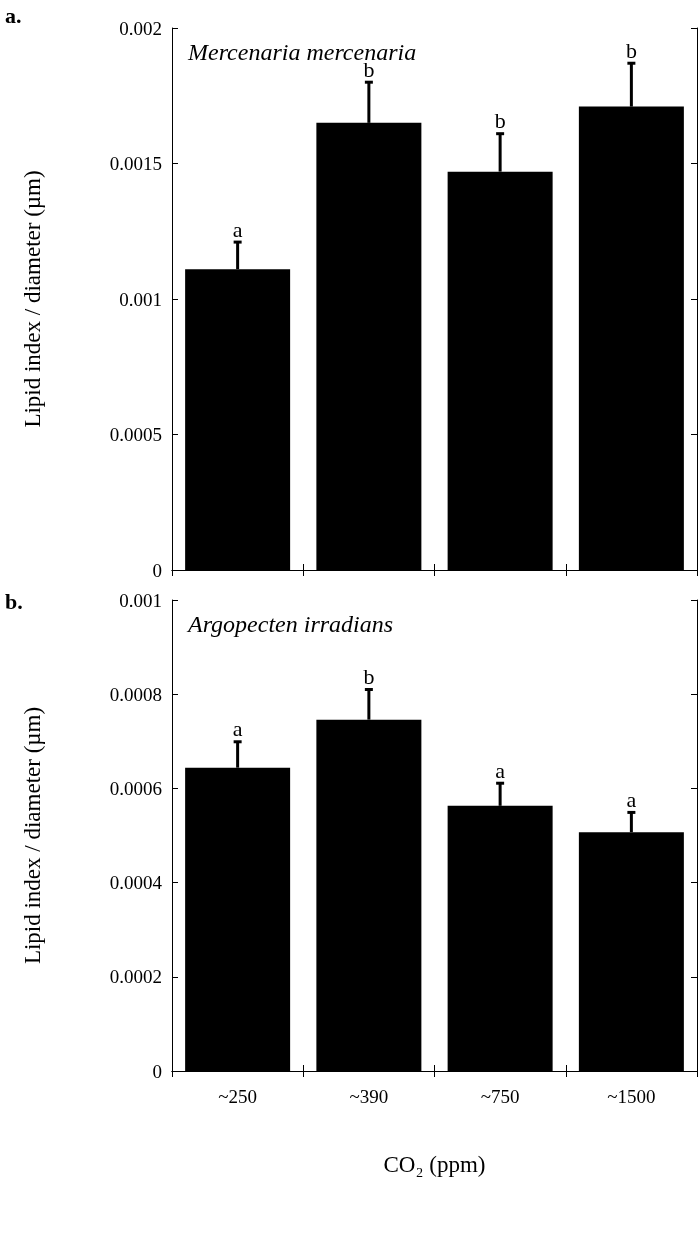  Describe the element at coordinates (631, 1096) in the screenshot. I see `x-tick-label: ~1500` at that location.